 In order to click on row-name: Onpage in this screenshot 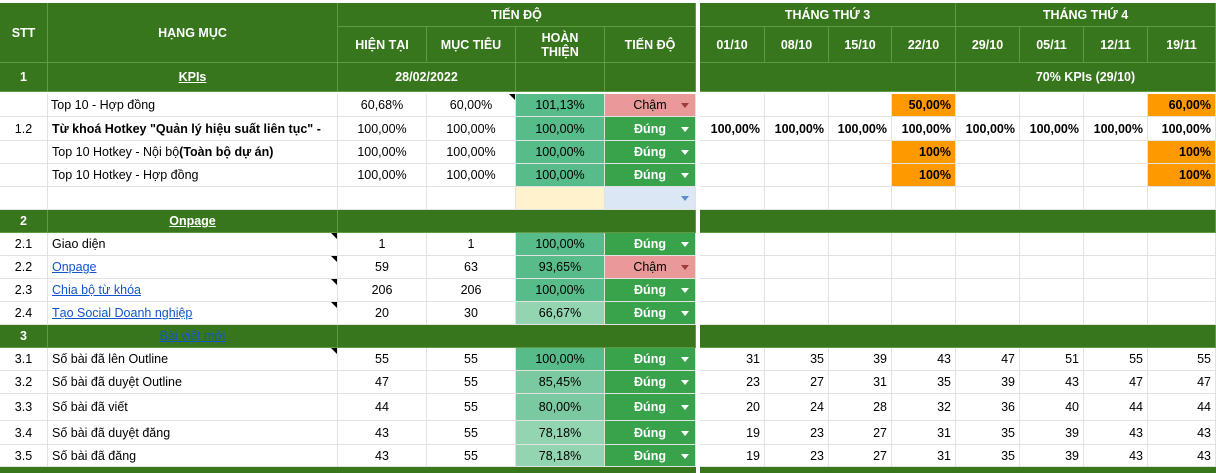, I will do `click(193, 267)`.